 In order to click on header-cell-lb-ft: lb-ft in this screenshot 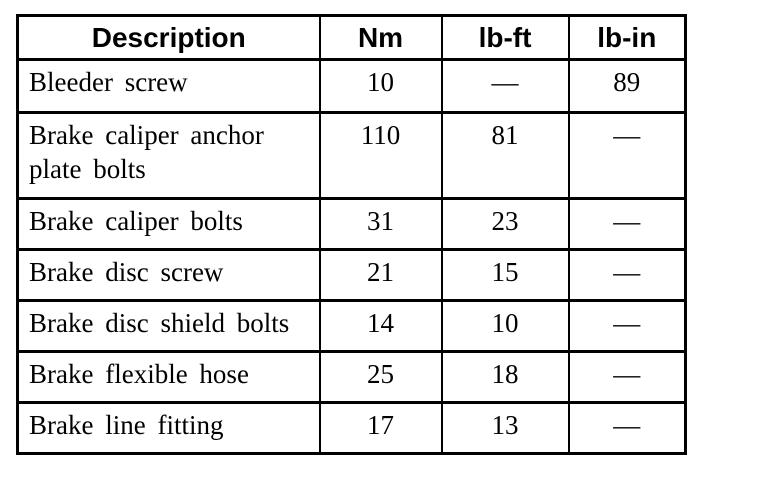, I will do `click(505, 37)`.